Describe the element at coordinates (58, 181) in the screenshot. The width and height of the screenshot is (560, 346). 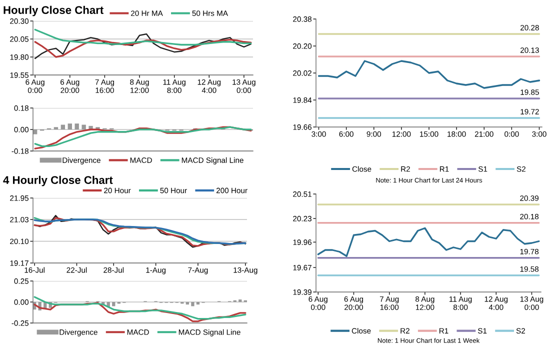
I see `chart-title: 4 Hourly Close Chart` at that location.